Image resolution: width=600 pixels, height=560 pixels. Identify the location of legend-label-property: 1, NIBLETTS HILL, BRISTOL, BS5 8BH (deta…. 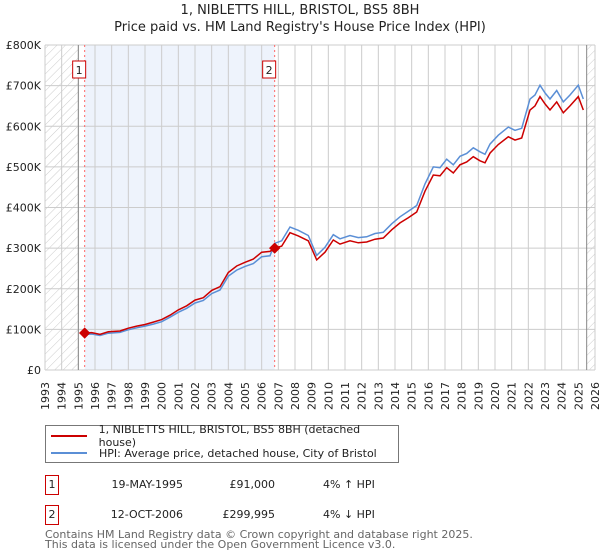
(229, 436).